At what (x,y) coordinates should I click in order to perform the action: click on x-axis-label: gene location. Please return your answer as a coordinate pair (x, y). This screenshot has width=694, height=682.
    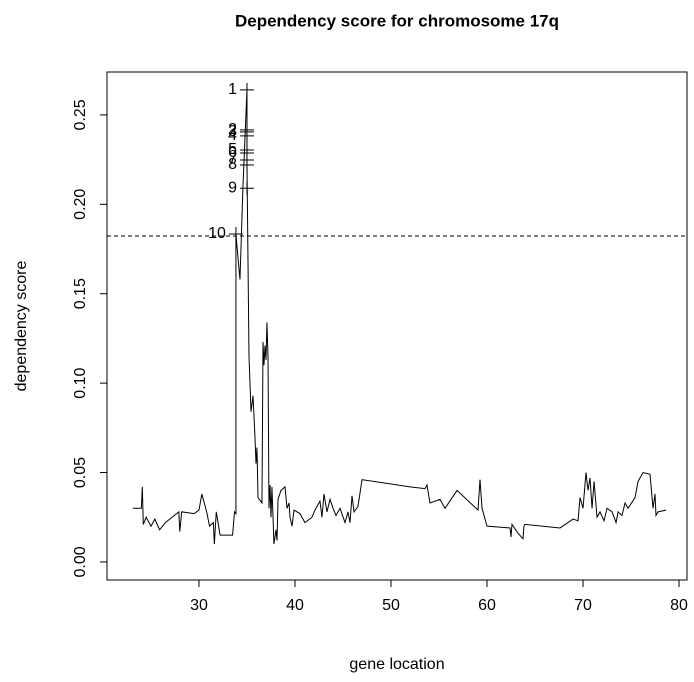
    Looking at the image, I should click on (396, 664).